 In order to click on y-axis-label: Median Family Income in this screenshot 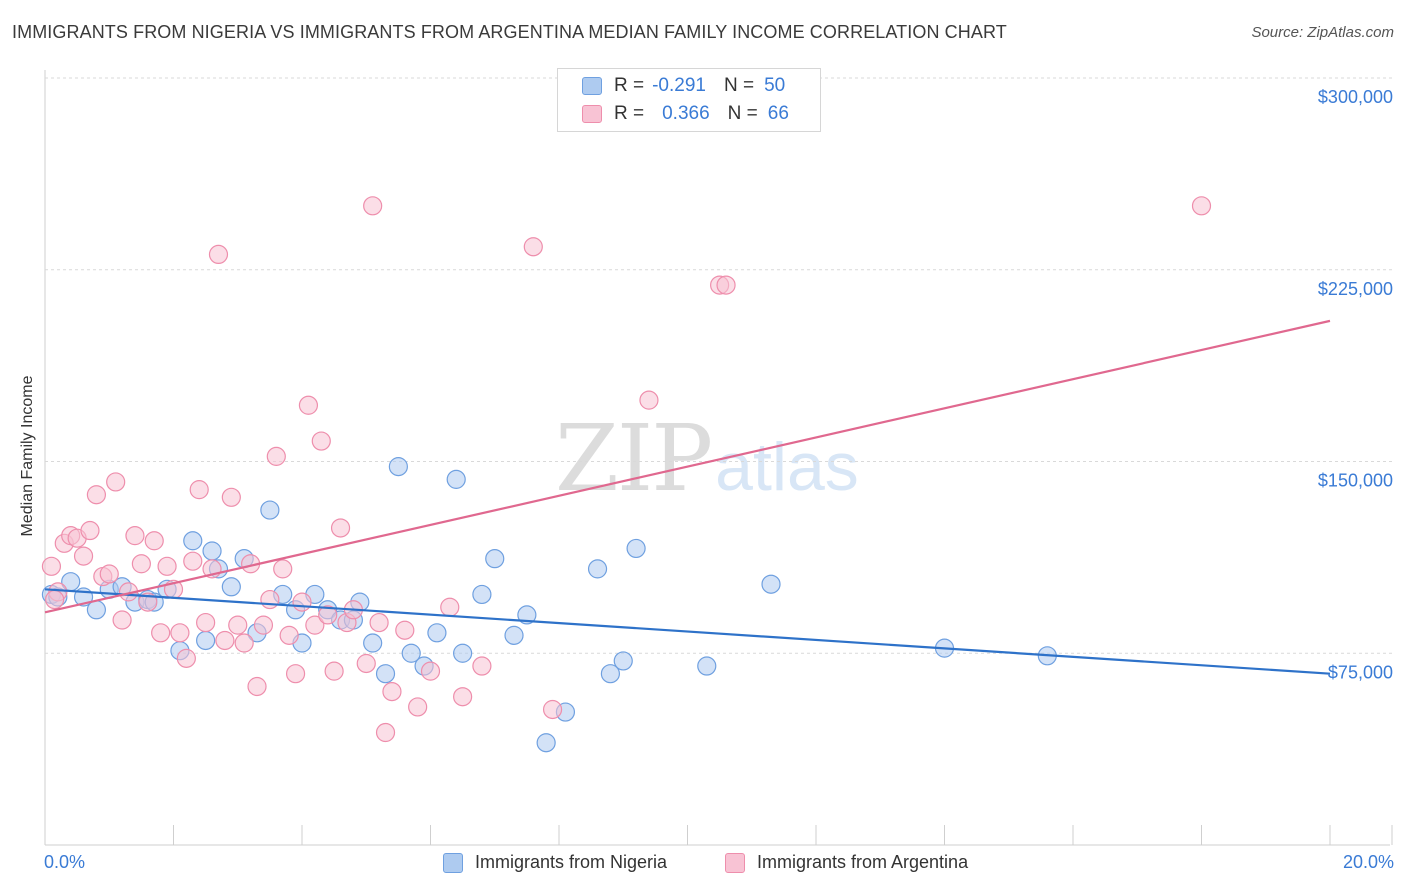, I will do `click(27, 456)`.